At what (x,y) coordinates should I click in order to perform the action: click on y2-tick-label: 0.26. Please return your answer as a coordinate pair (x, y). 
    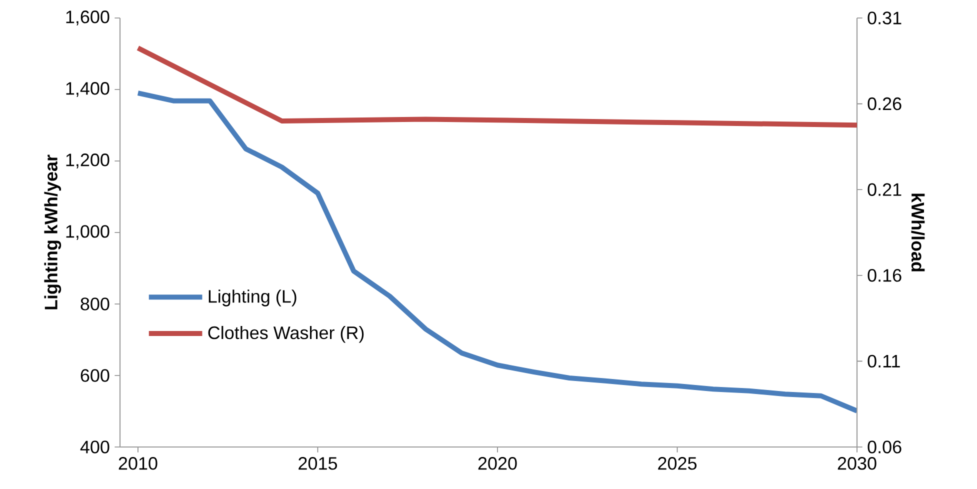
    Looking at the image, I should click on (885, 103).